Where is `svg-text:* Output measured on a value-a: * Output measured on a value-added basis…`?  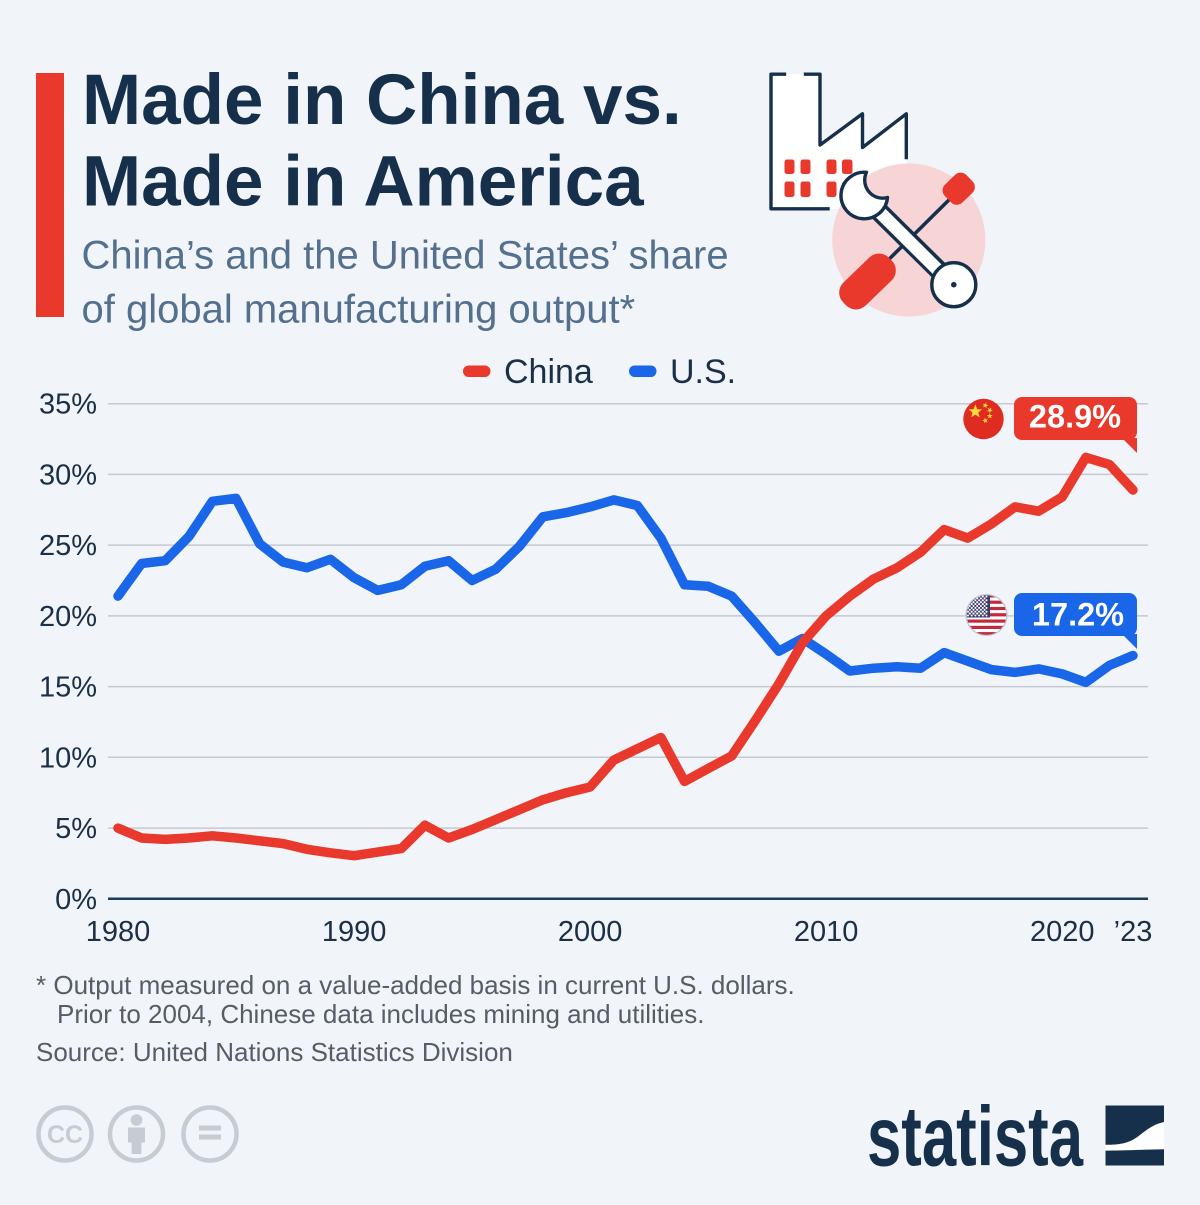
svg-text:* Output measured on a value-a: * Output measured on a value-added basis… is located at coordinates (415, 985).